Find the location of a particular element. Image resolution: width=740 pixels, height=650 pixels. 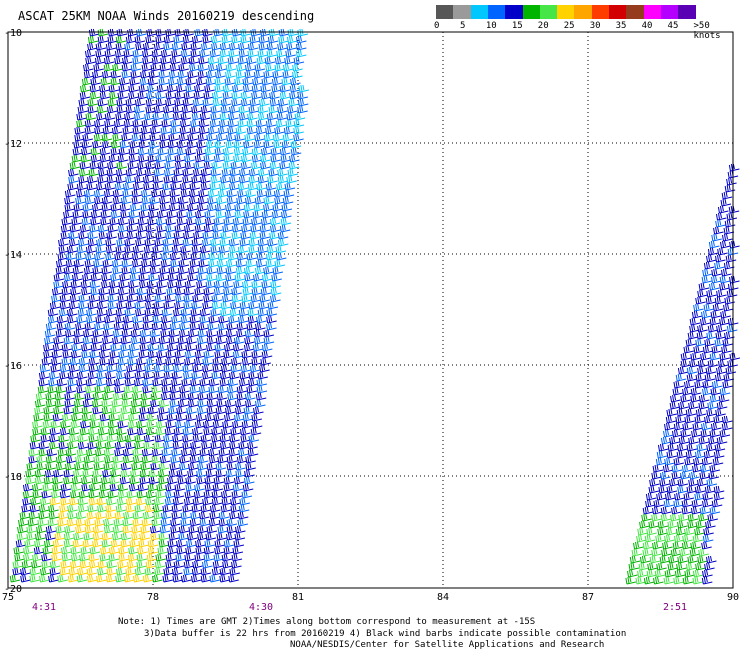

longitude-label: 90 is located at coordinates (733, 597).